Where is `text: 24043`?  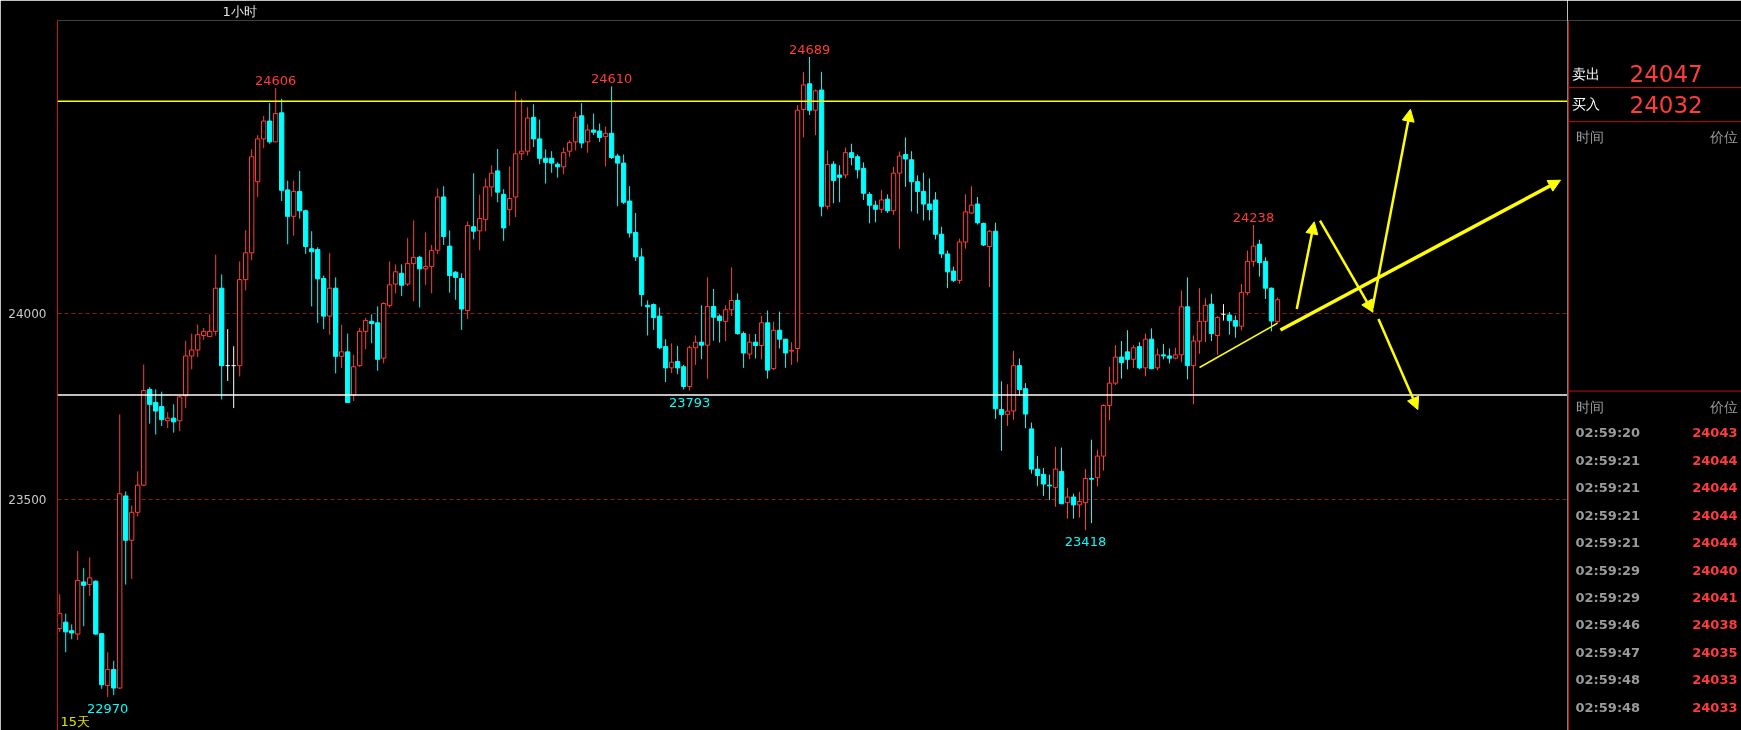 text: 24043 is located at coordinates (1715, 433).